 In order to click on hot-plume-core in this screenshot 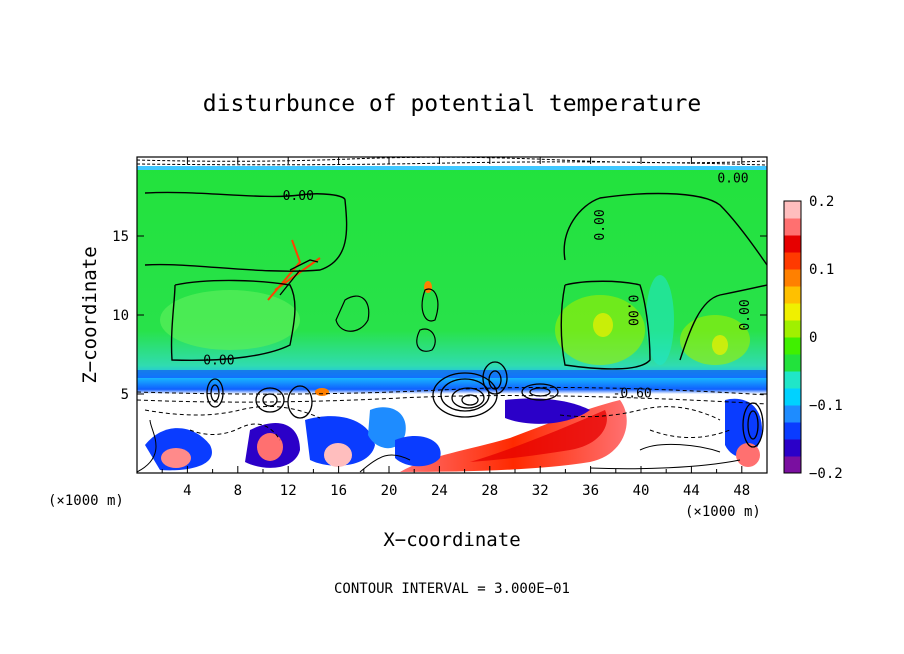, I will do `click(538, 436)`.